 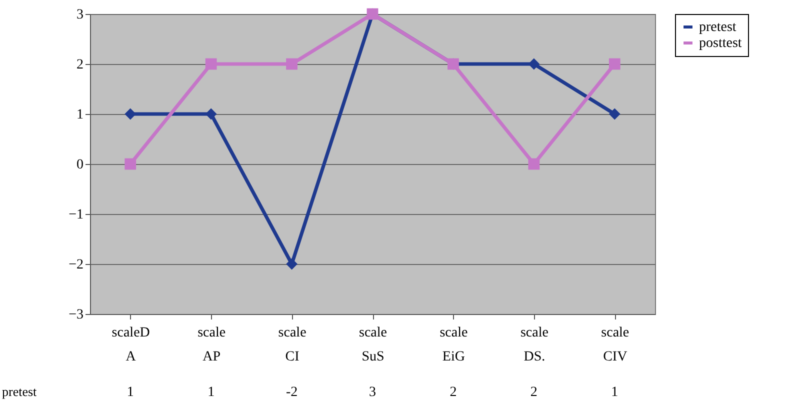 I want to click on y-tick-label: 3, so click(x=80, y=15).